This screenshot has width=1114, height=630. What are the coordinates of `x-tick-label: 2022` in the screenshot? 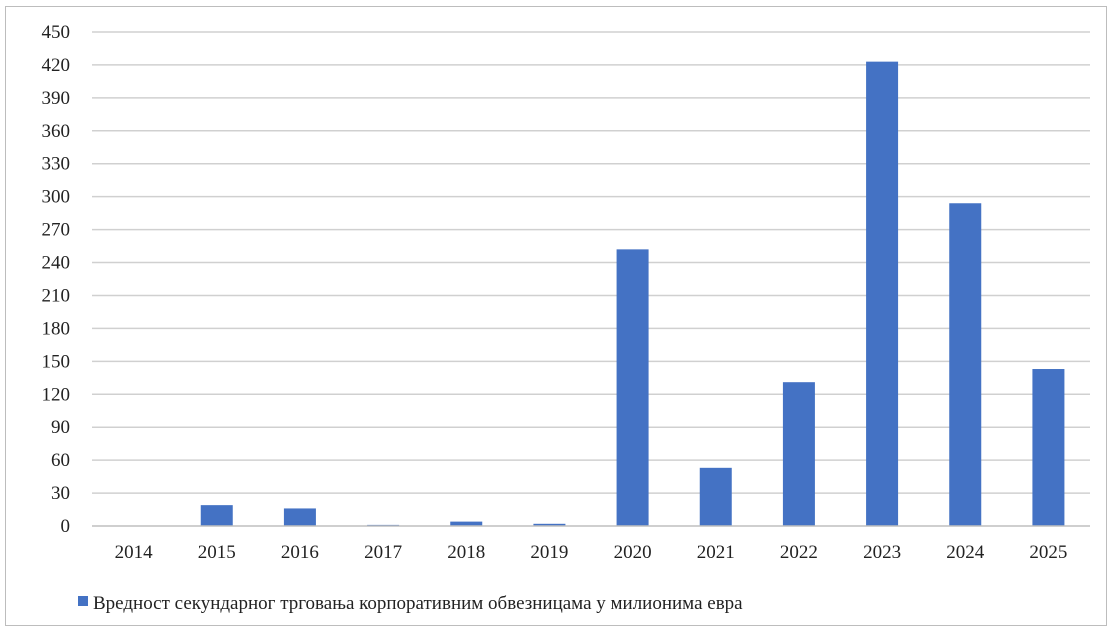 It's located at (799, 552).